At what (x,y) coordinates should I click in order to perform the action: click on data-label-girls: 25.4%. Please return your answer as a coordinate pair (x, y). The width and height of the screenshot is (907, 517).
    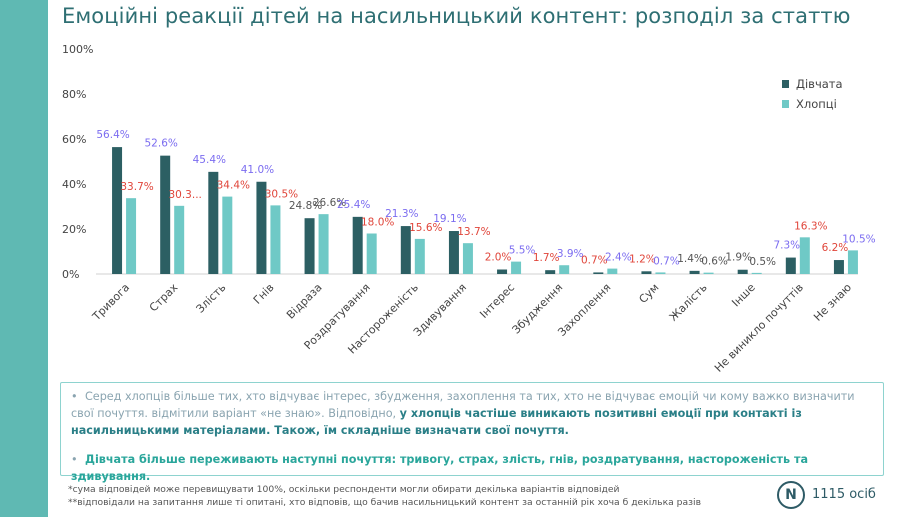
    Looking at the image, I should click on (353, 205).